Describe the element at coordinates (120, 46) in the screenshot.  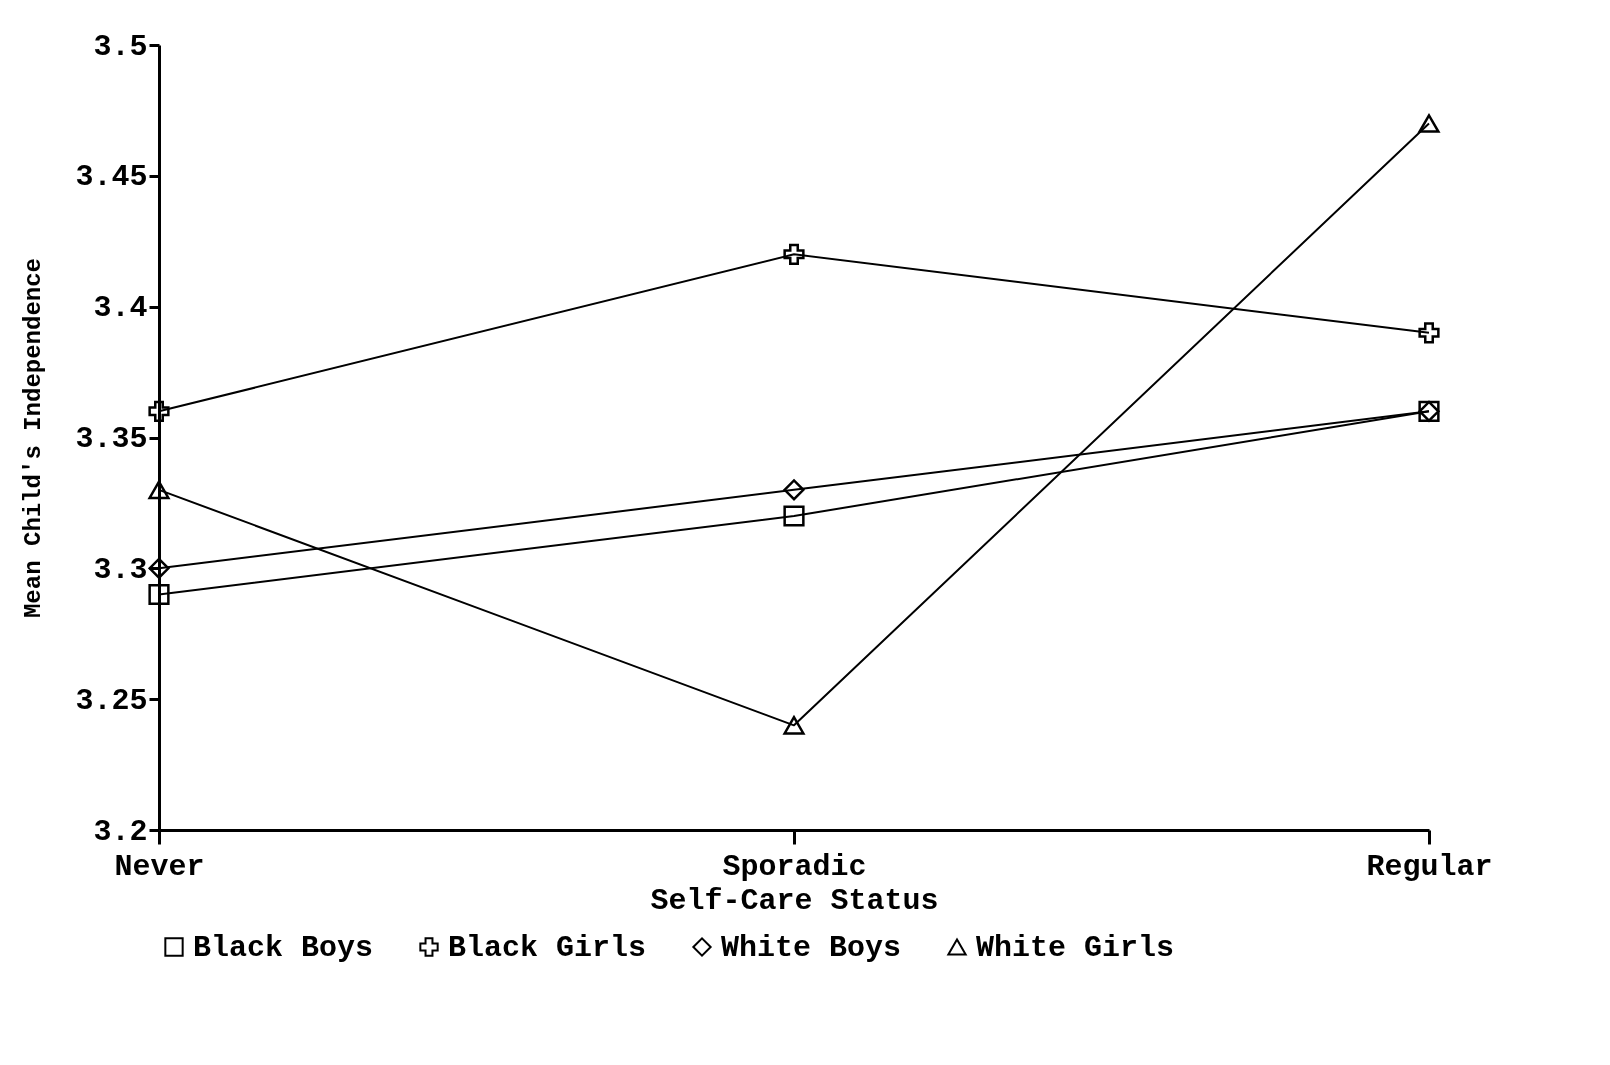
I see `y-tick-label: 3.5` at that location.